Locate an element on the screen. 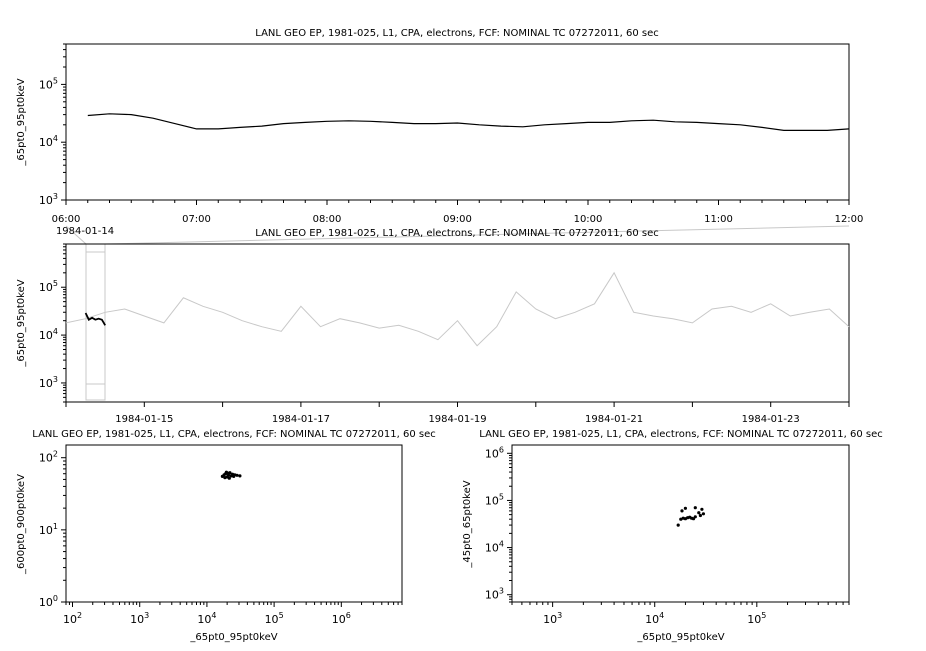  top-xtick-label: 09:00 is located at coordinates (457, 219).